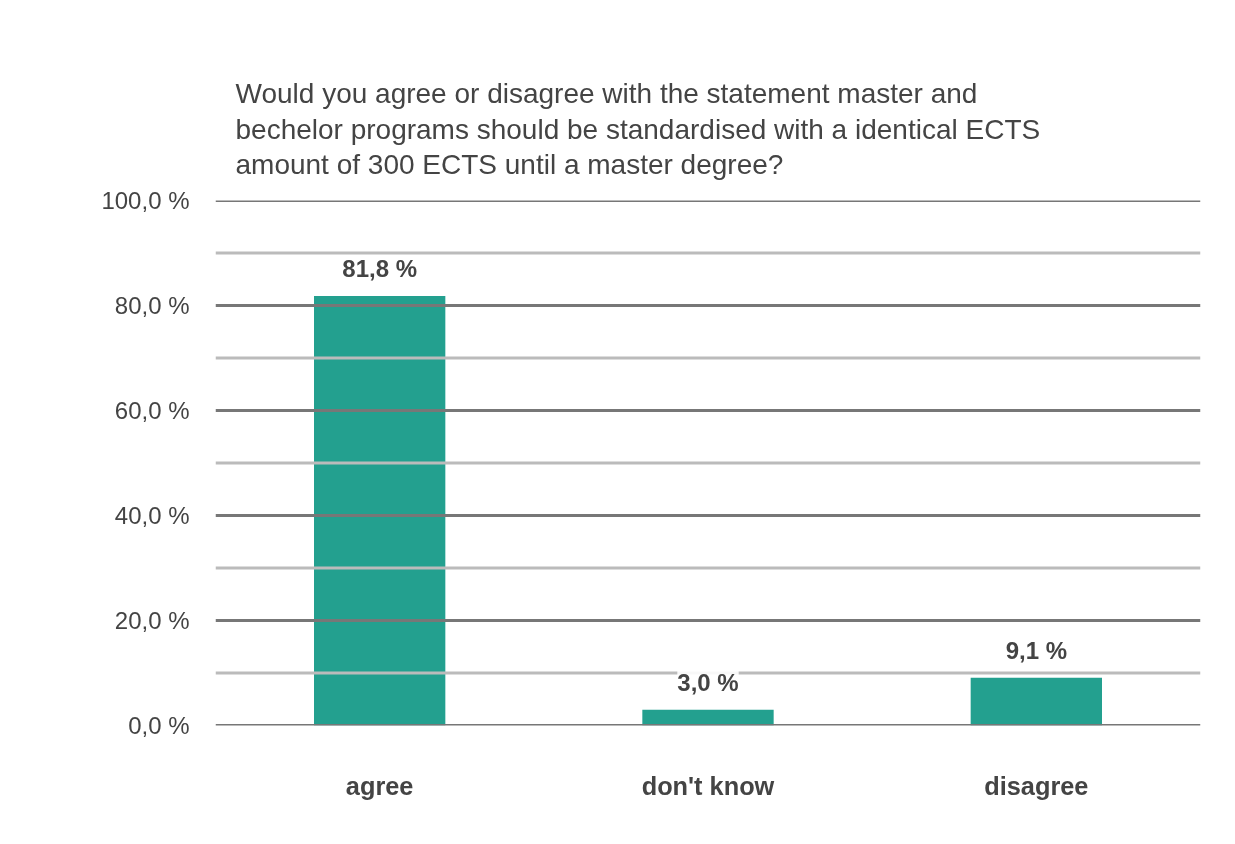 The image size is (1235, 844). What do you see at coordinates (152, 515) in the screenshot?
I see `y-tick-label: 40,0 %` at bounding box center [152, 515].